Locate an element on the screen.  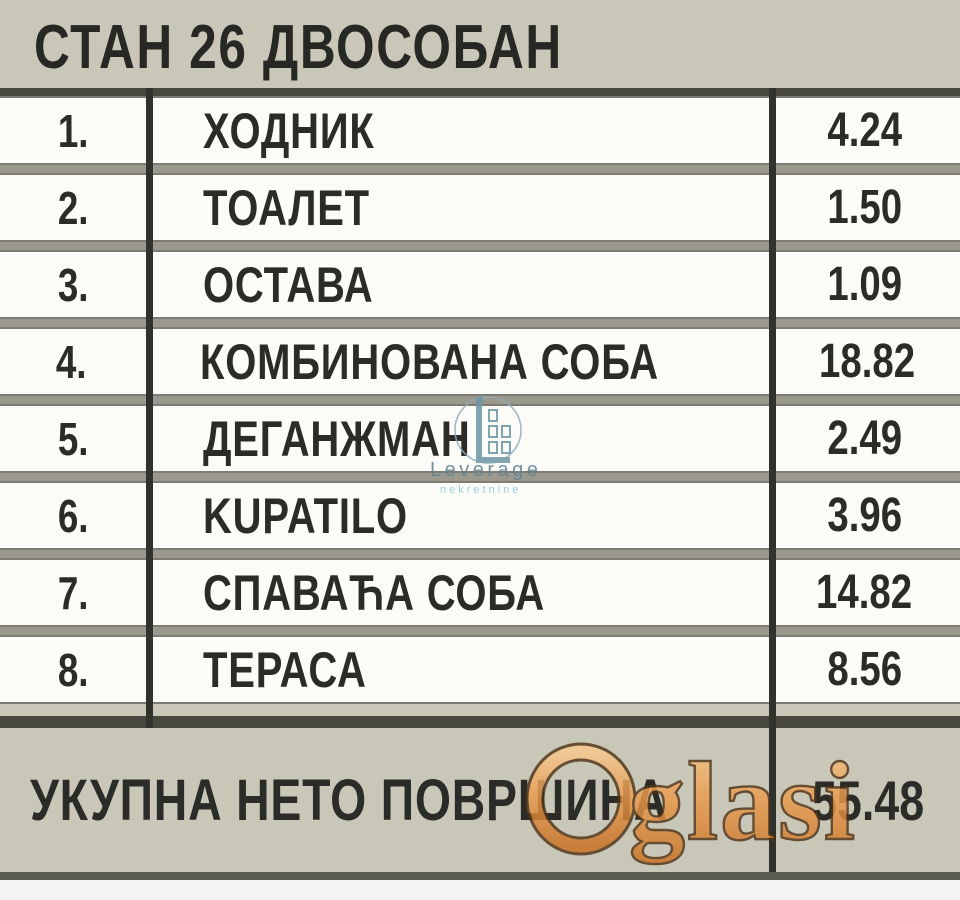
row-number-cell: 8. is located at coordinates (73, 669).